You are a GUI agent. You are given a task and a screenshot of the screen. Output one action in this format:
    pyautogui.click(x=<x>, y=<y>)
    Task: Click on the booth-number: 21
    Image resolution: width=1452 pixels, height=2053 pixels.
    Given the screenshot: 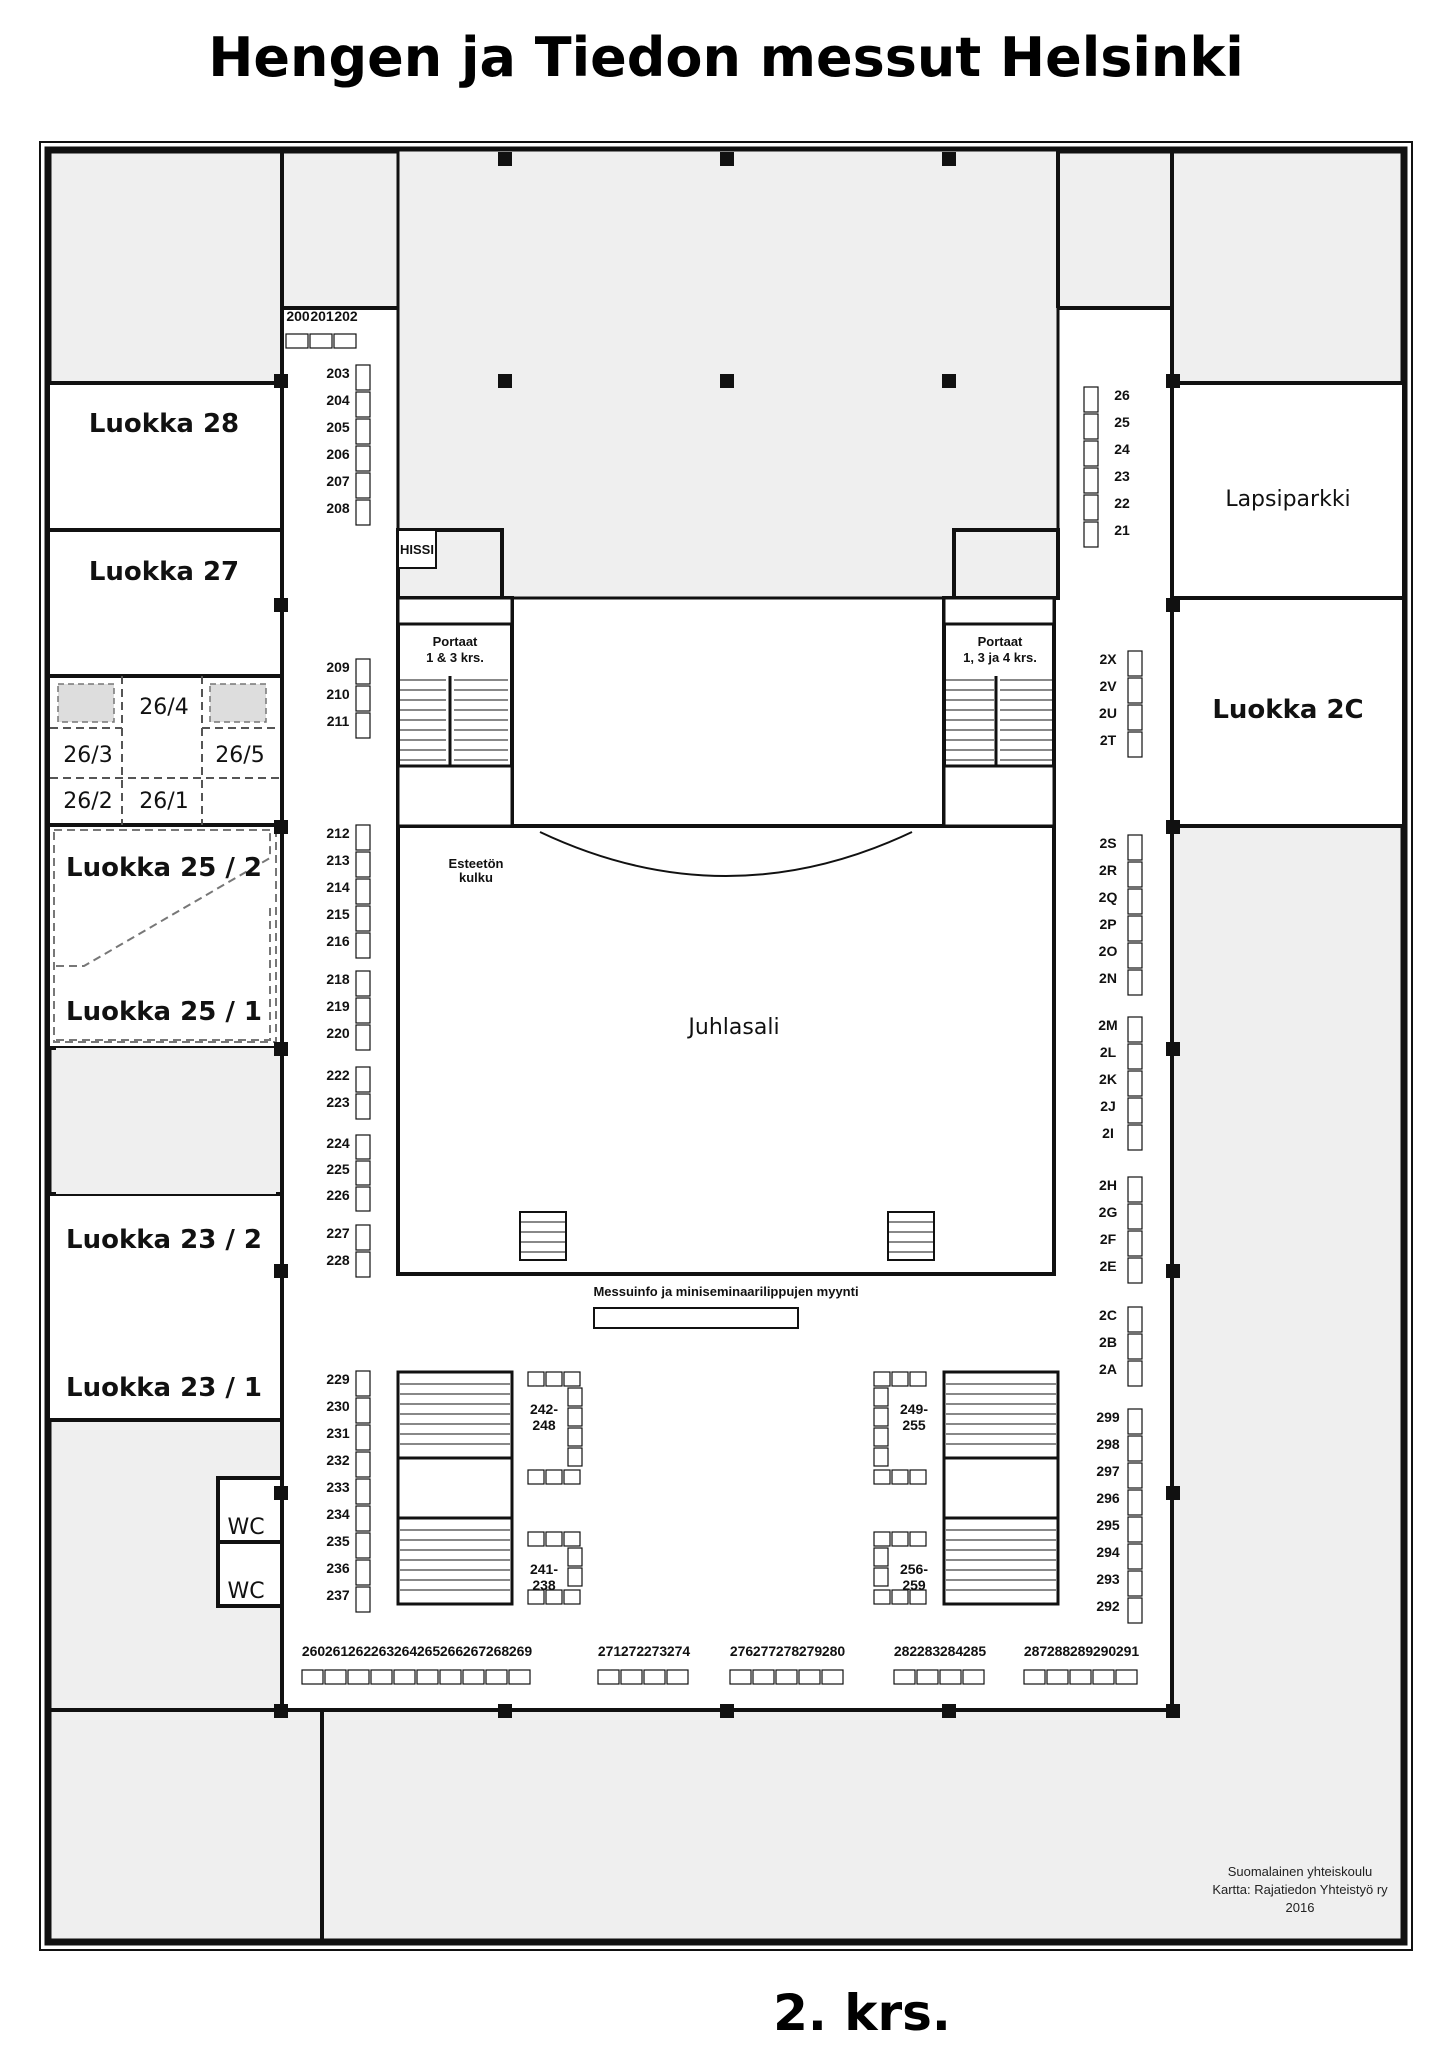 What is the action you would take?
    pyautogui.click(x=1122, y=530)
    